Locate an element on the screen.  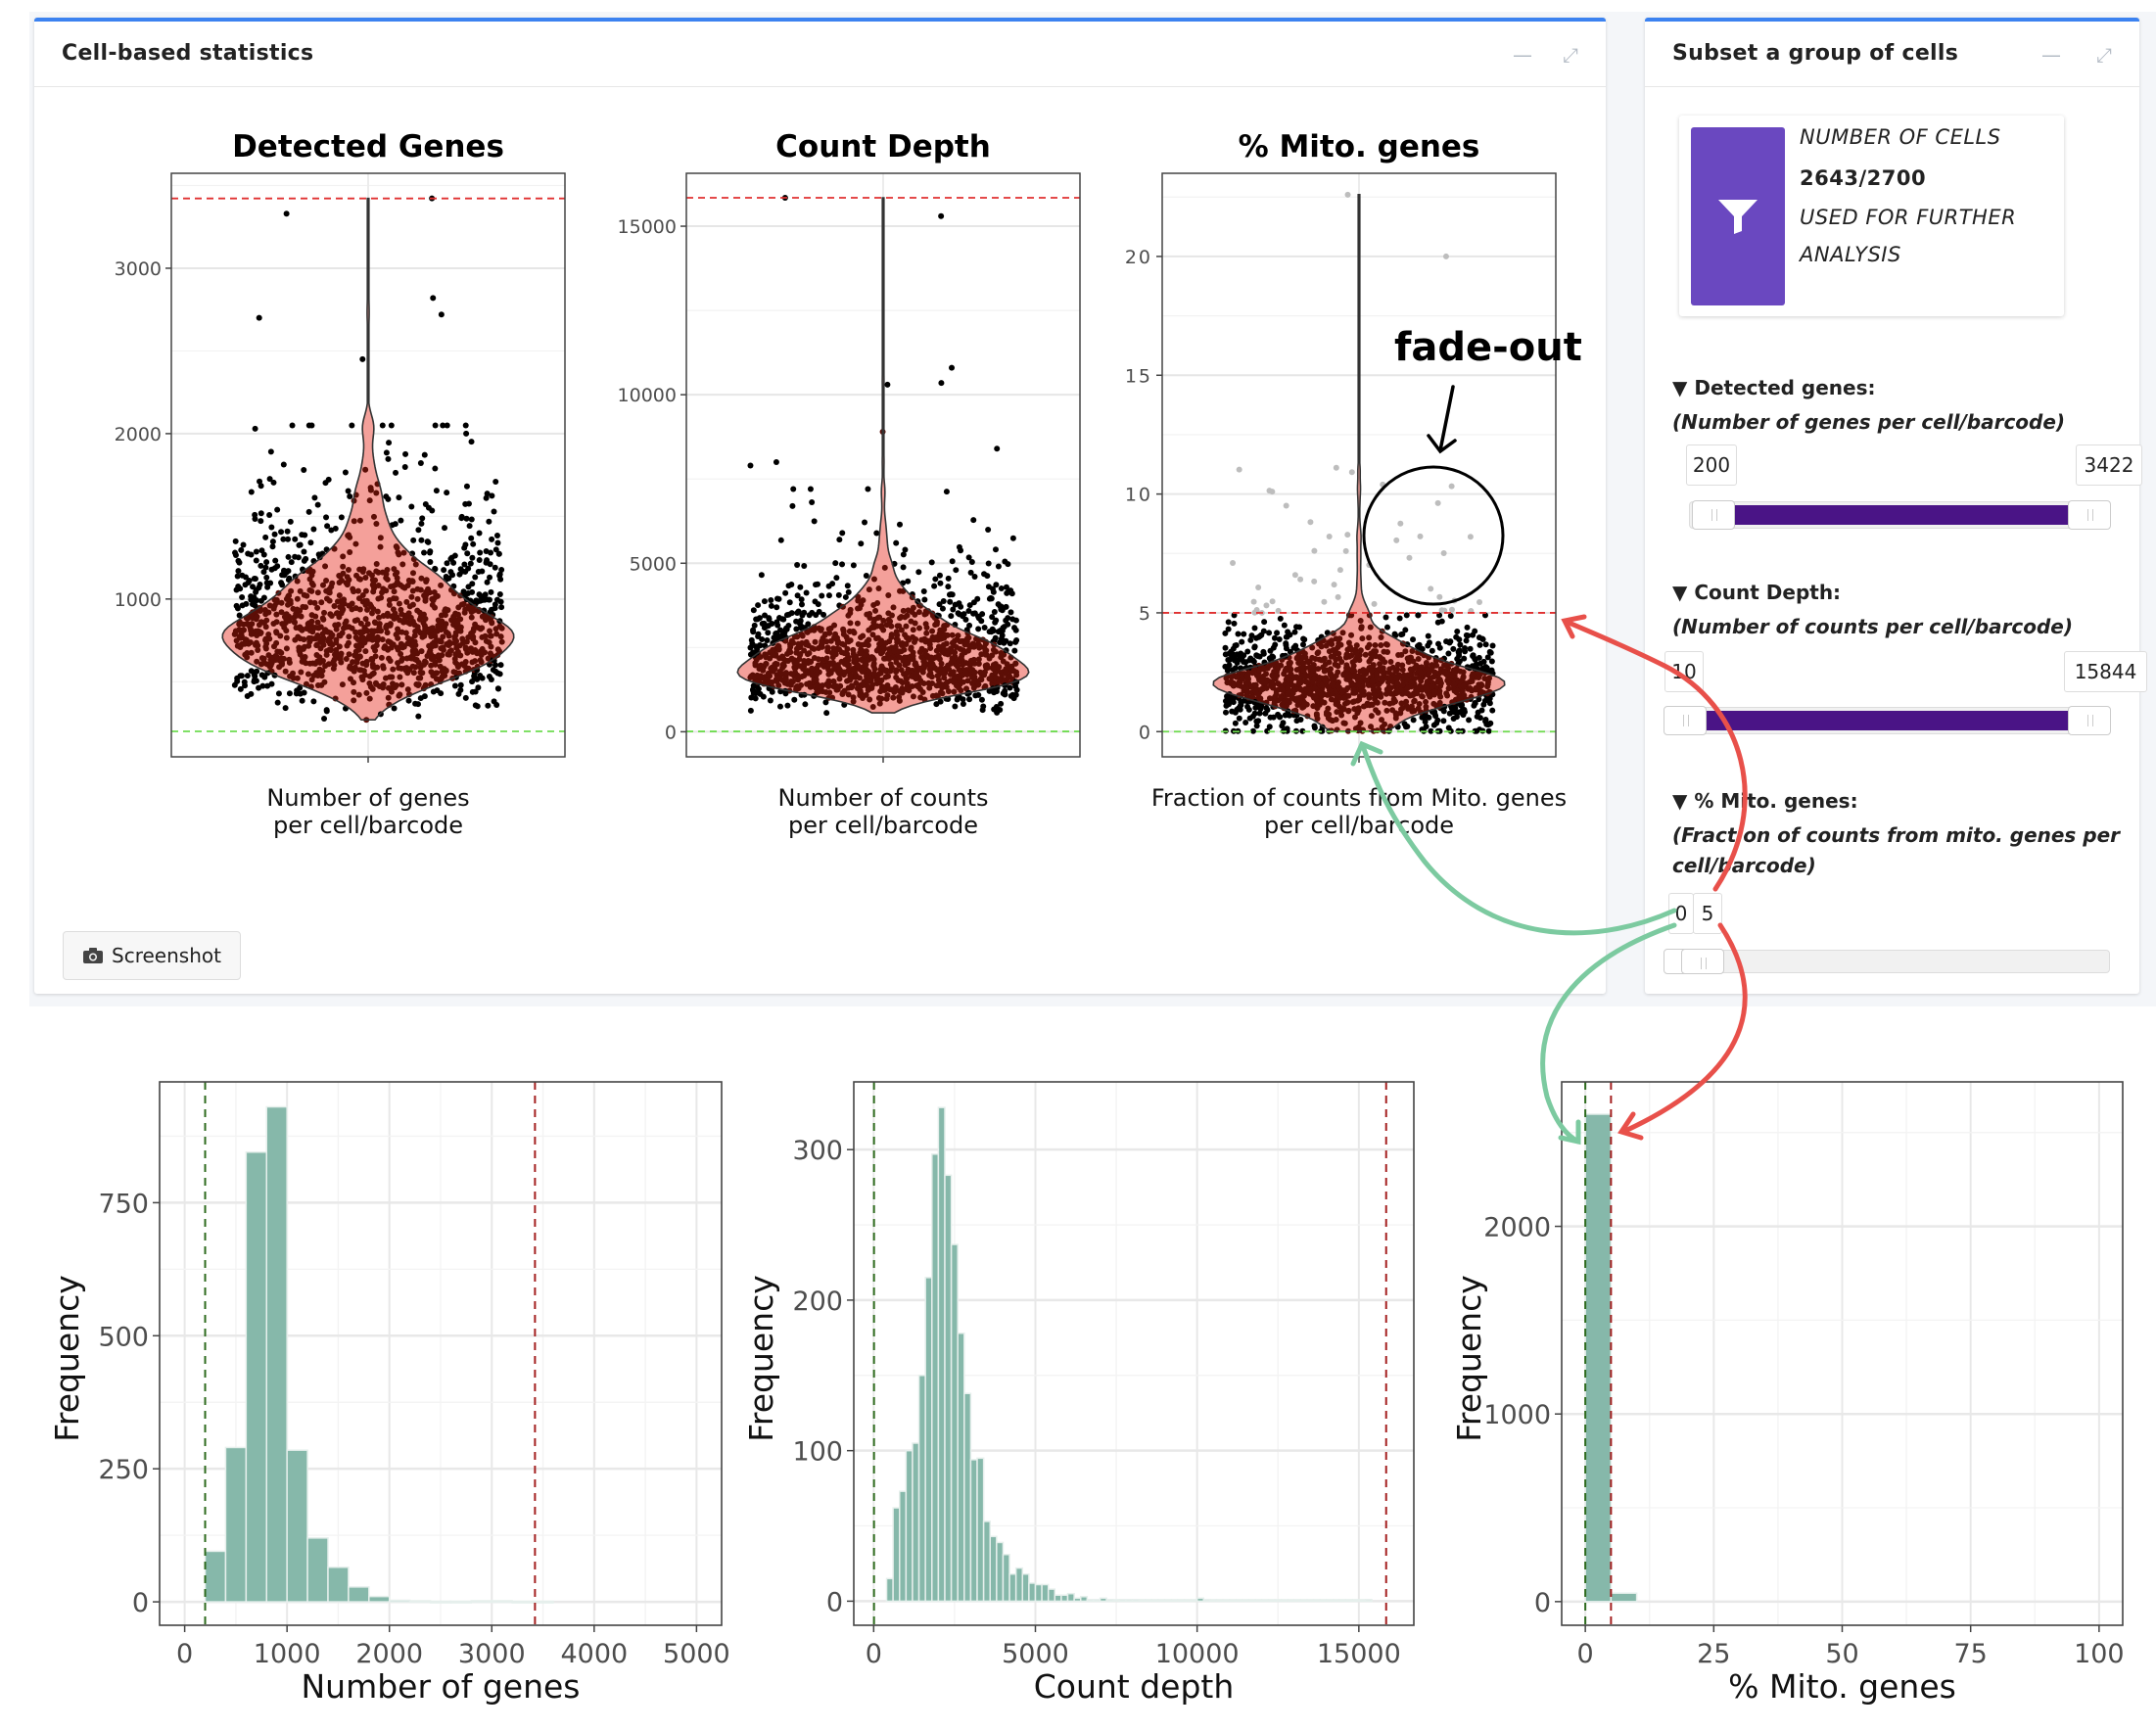
box-title: Subset a group of cells is located at coordinates (1816, 53).